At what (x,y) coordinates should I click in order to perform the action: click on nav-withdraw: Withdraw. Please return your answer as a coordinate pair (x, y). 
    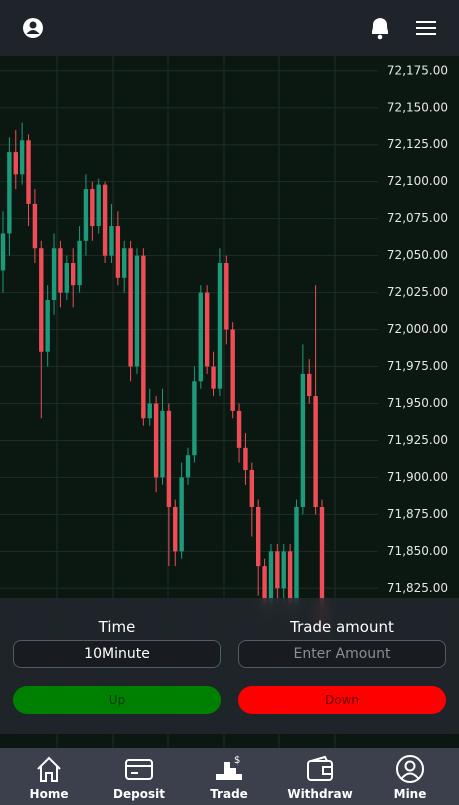
    Looking at the image, I should click on (320, 776).